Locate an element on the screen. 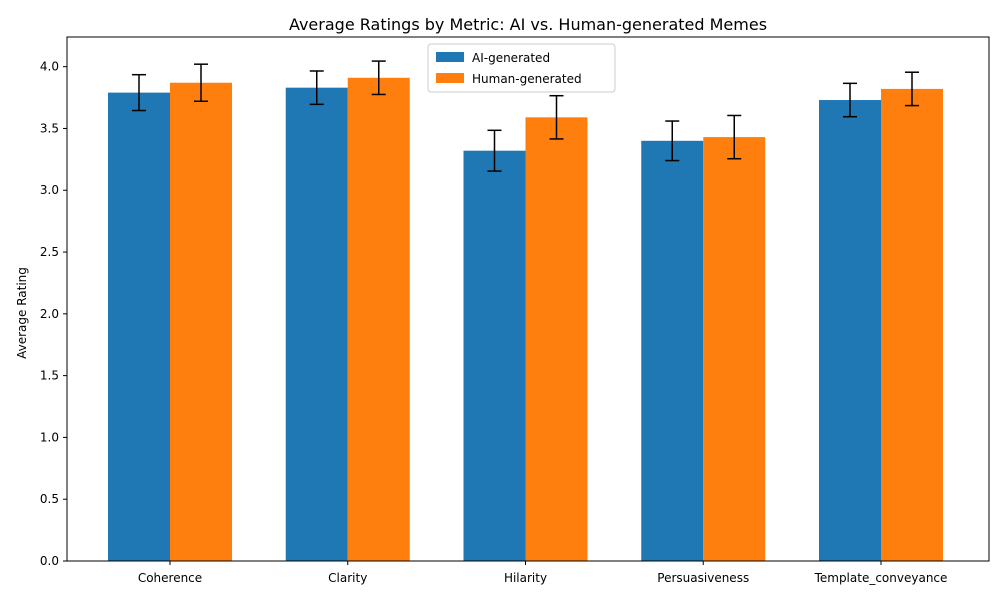 The width and height of the screenshot is (1000, 600). legend-swatch-human is located at coordinates (450, 78).